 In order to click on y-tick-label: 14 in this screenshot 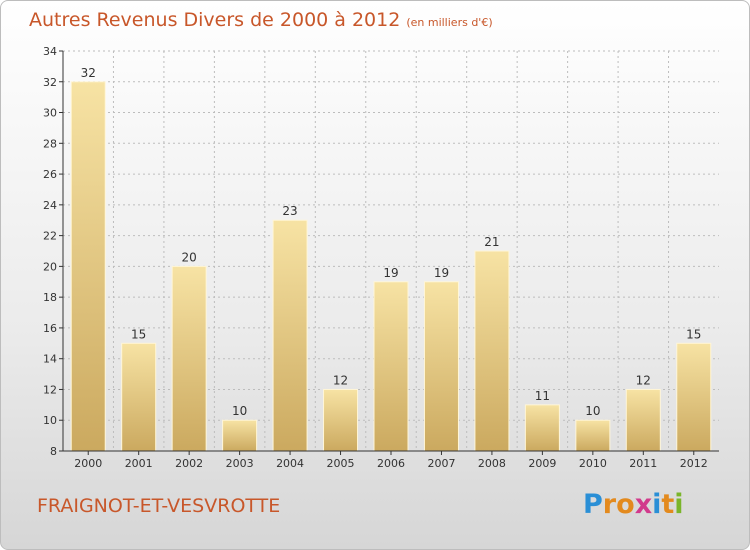, I will do `click(50, 359)`.